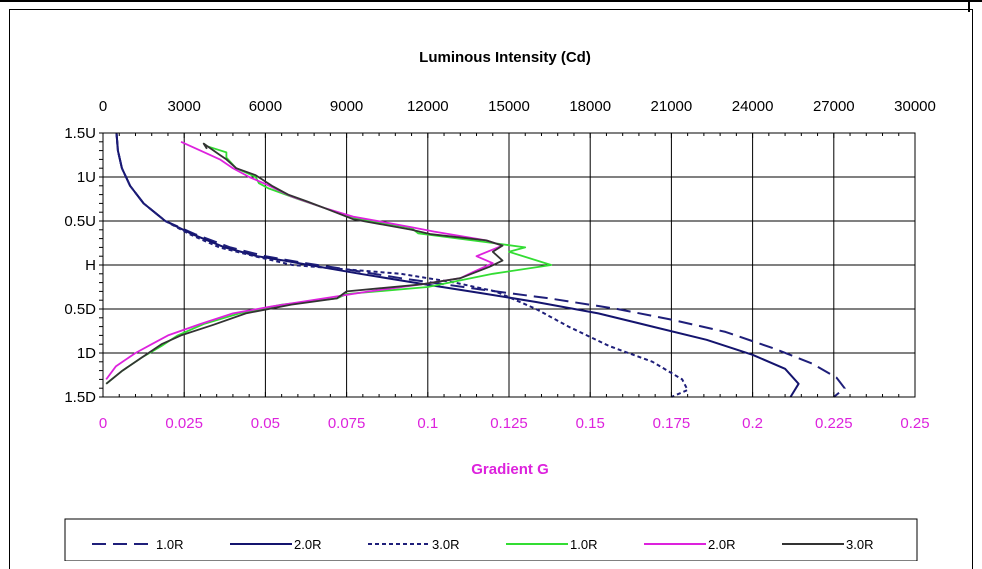  I want to click on legend: 1.0R 2.0R 3.0R 1.0R 2.0R 3.0R, so click(491, 539).